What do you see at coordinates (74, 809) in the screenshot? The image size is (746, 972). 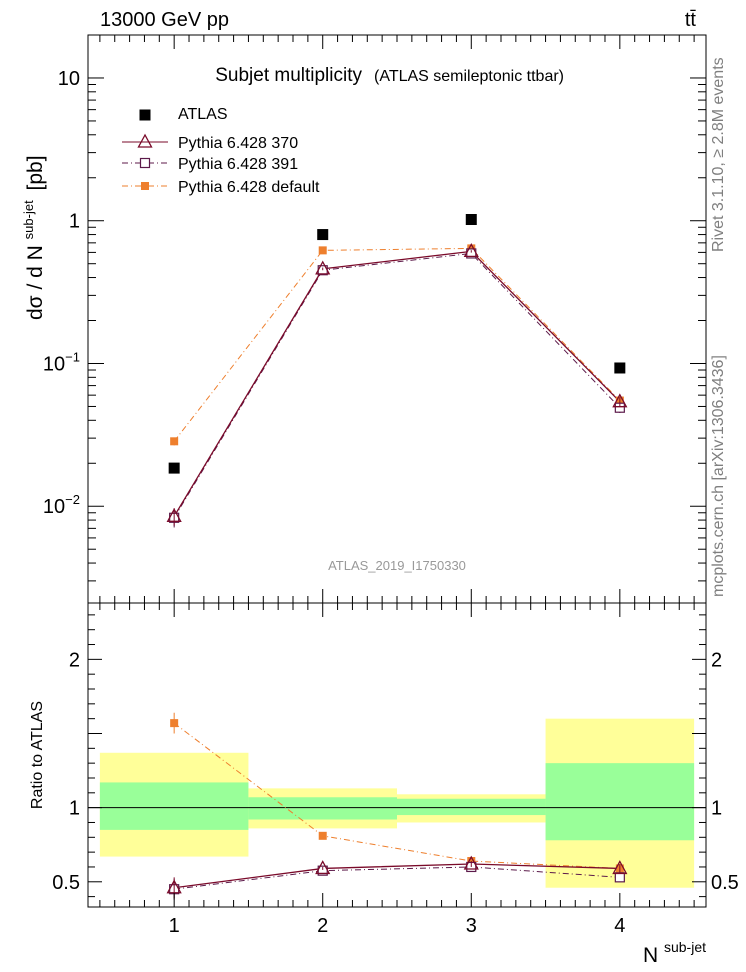 I see `ratio-y-tick-label-left: 1` at bounding box center [74, 809].